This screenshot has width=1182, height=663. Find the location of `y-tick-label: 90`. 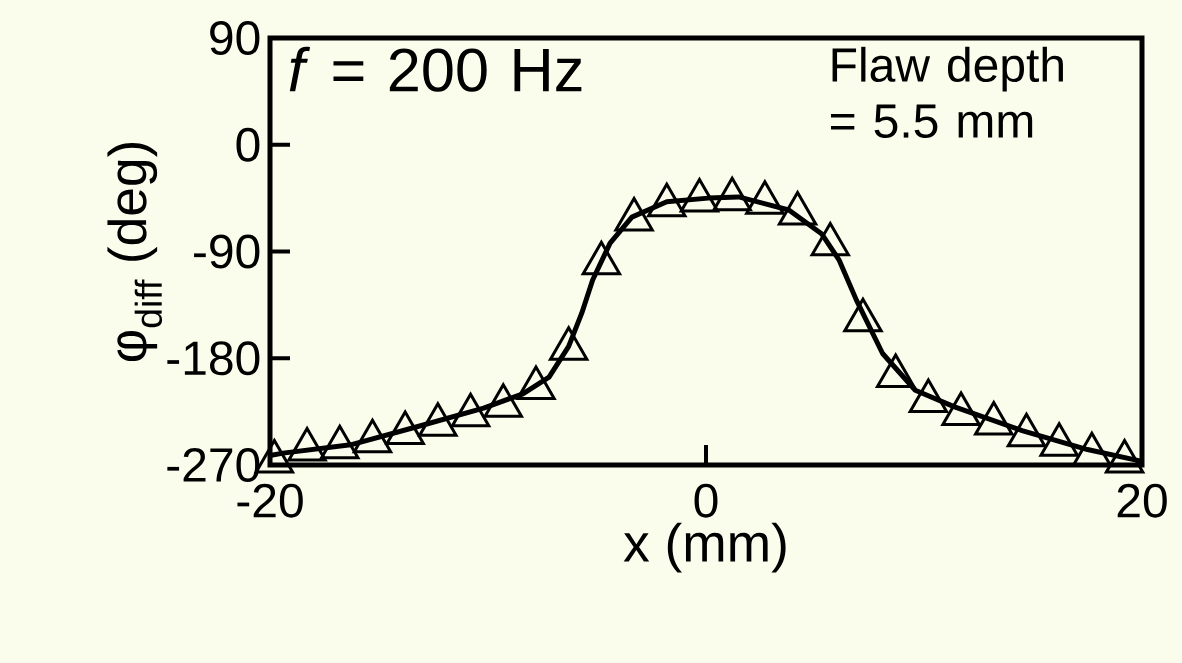

y-tick-label: 90 is located at coordinates (235, 38).